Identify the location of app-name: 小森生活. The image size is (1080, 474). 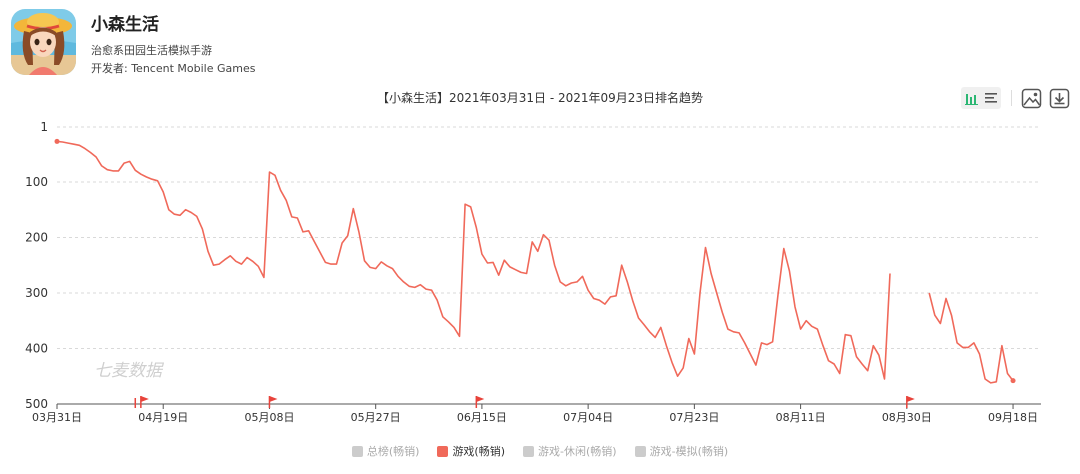
(125, 25).